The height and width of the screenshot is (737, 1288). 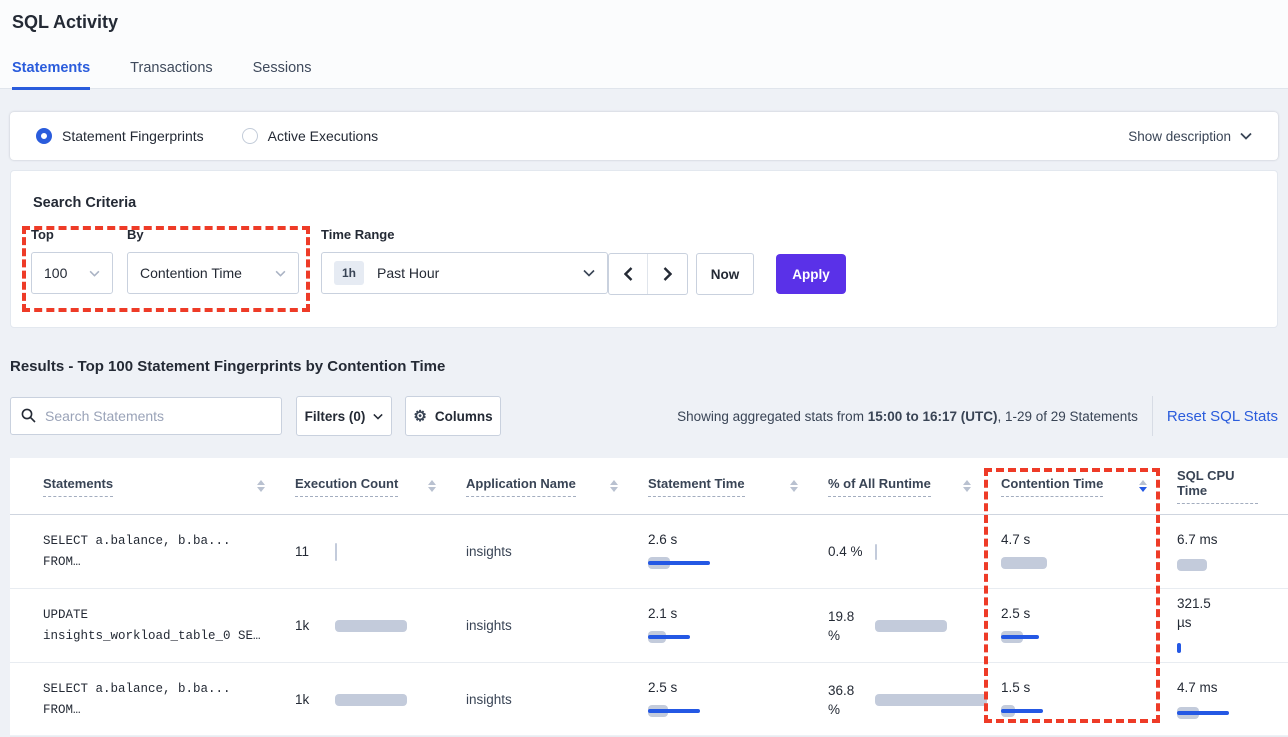 What do you see at coordinates (811, 274) in the screenshot?
I see `apply-button: Apply` at bounding box center [811, 274].